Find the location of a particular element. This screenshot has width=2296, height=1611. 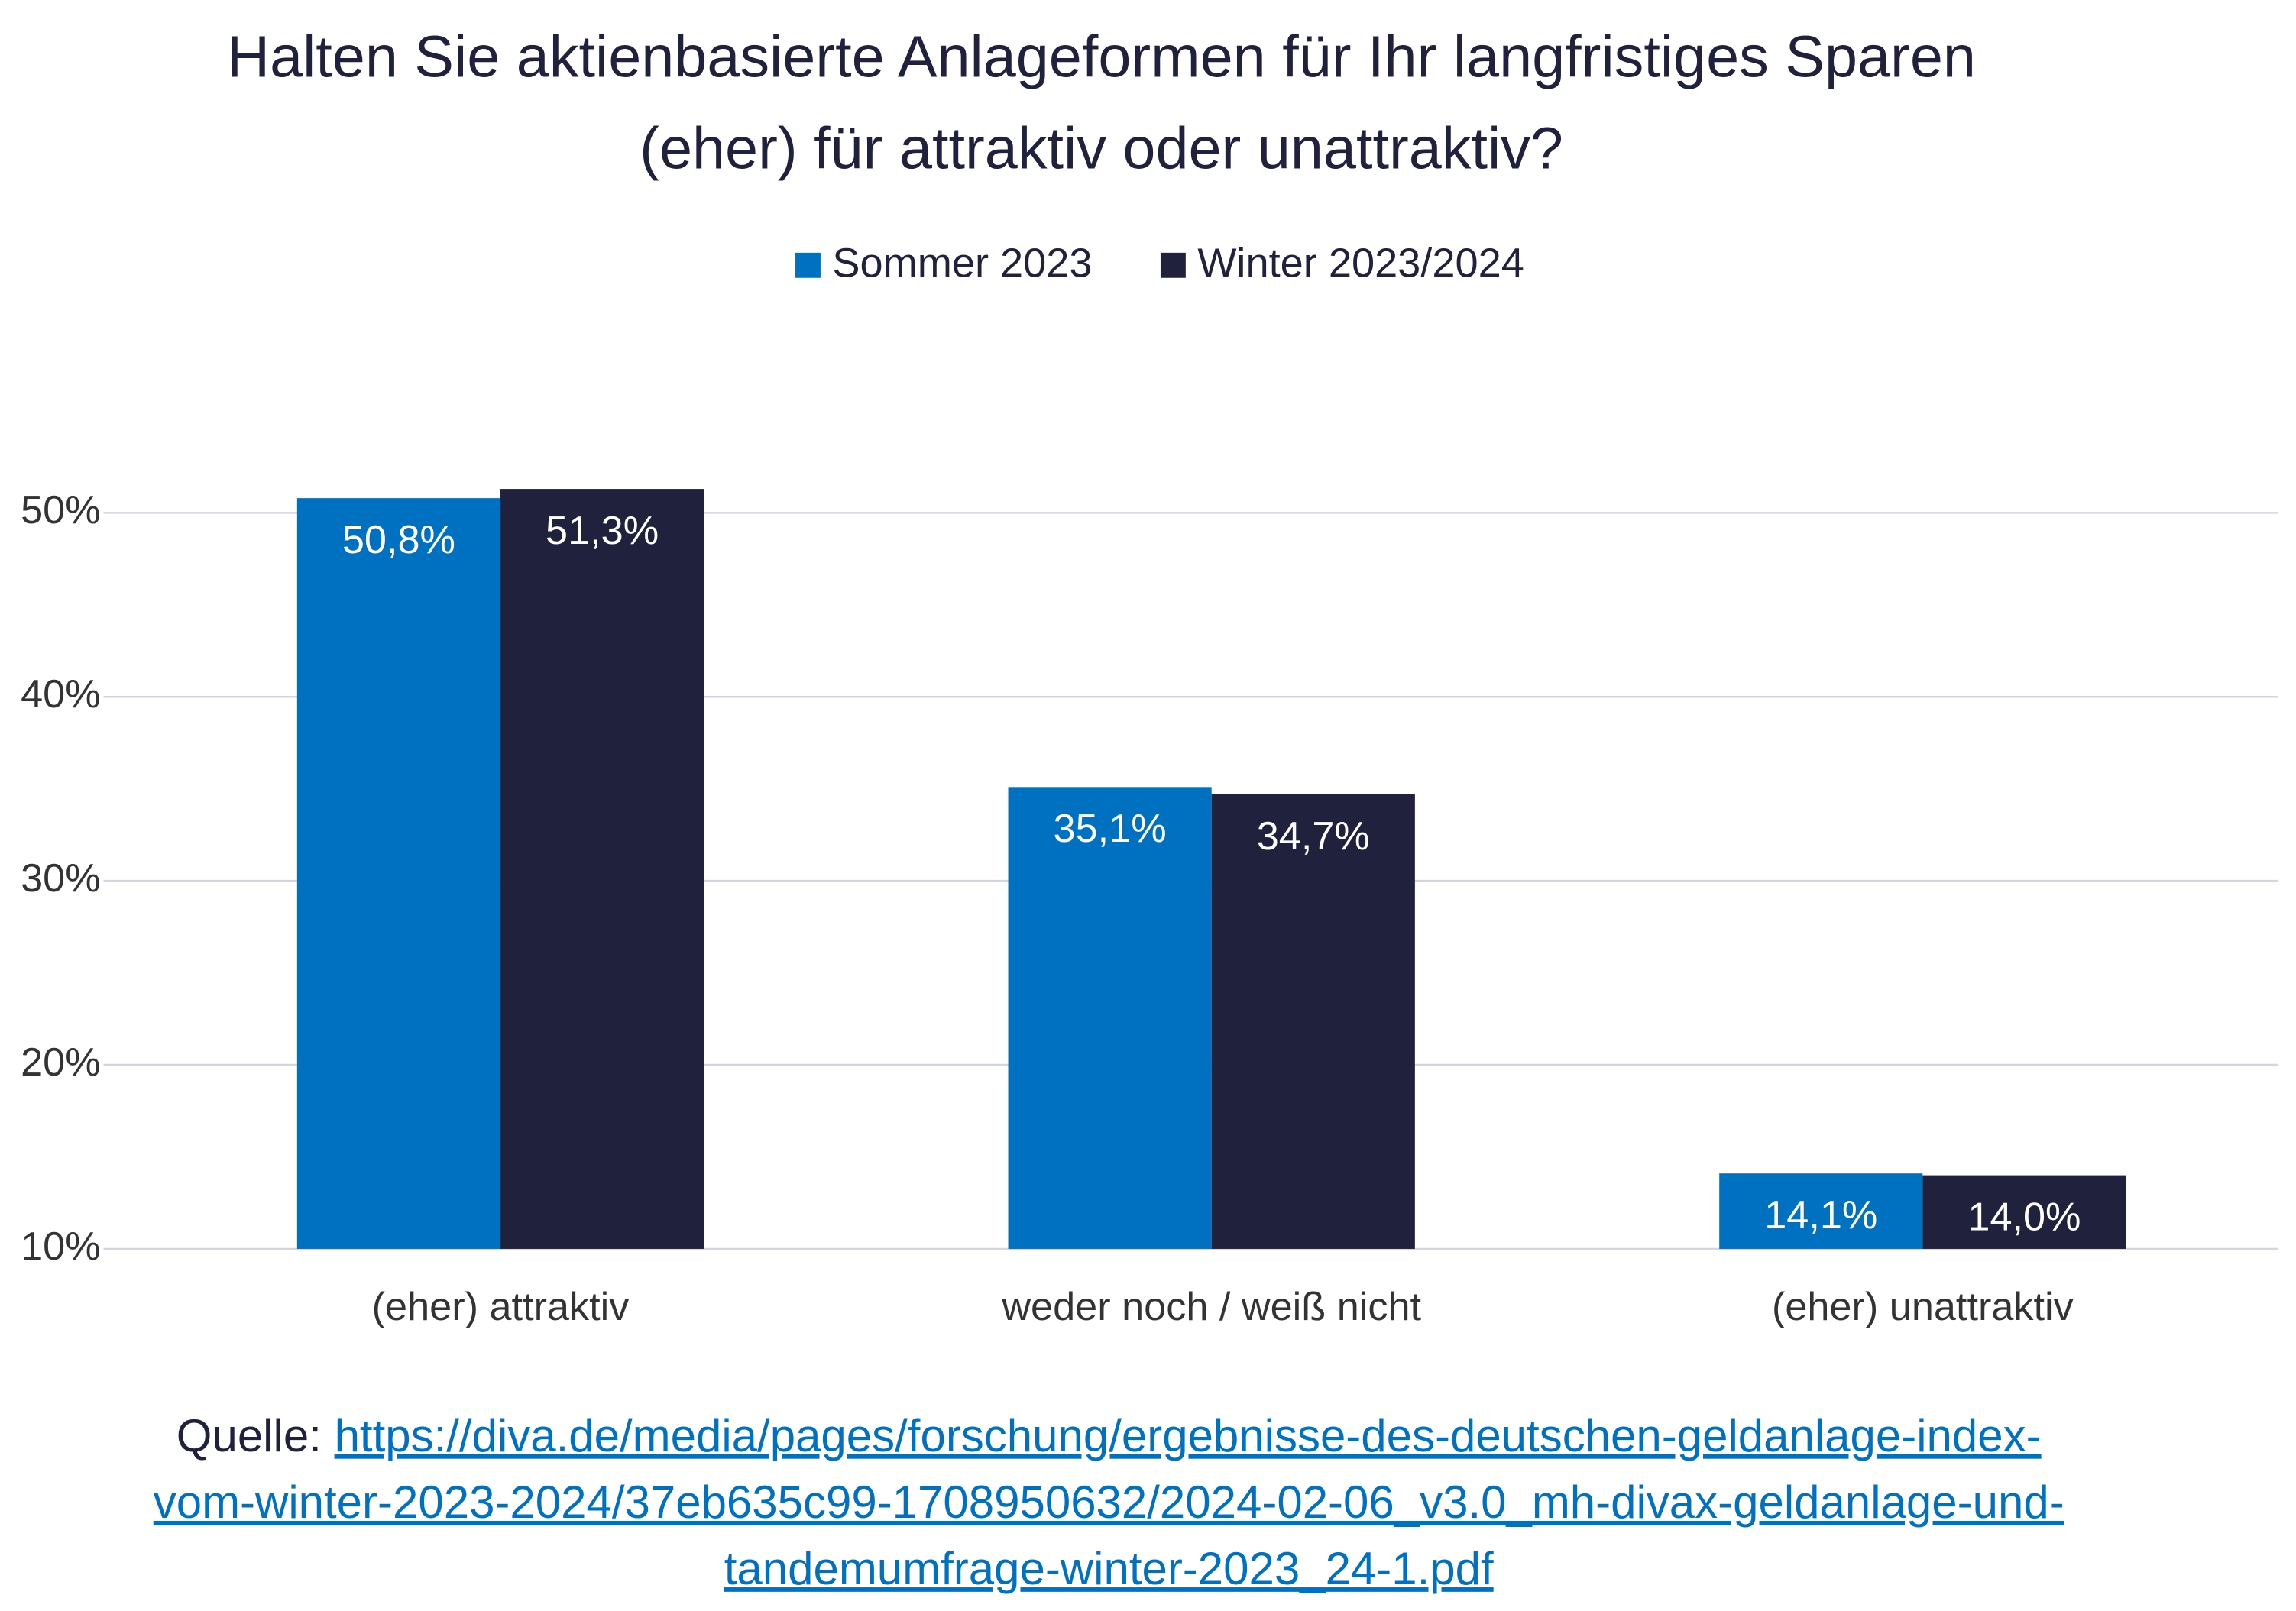

y-tick-label: 10% is located at coordinates (61, 1246).